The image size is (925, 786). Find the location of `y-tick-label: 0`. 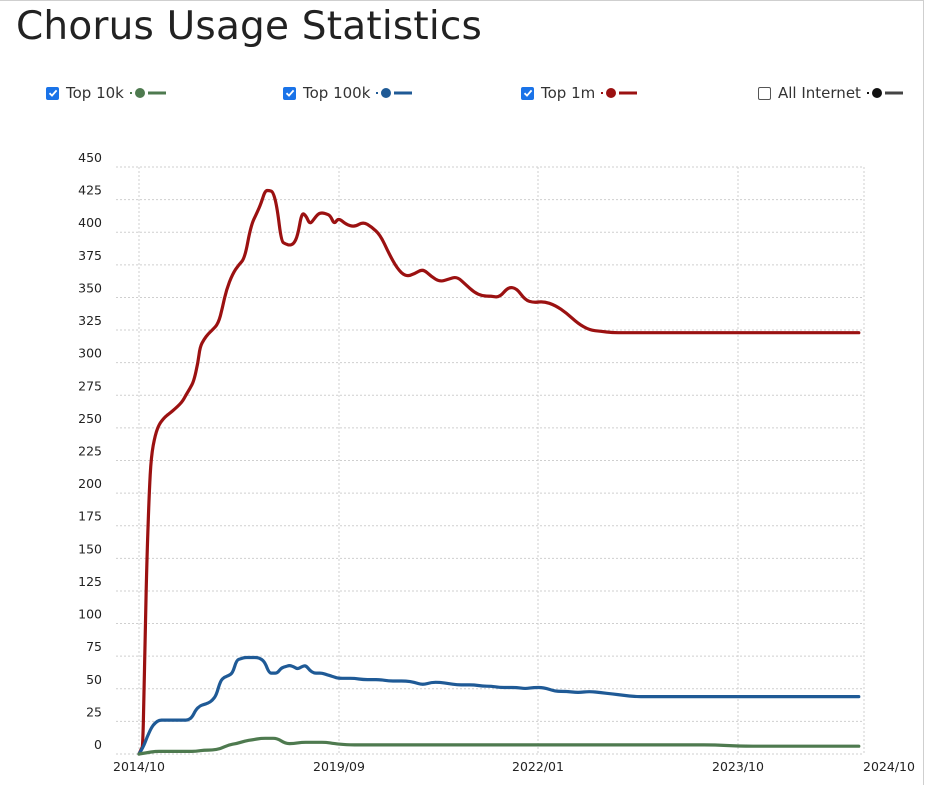

y-tick-label: 0 is located at coordinates (98, 744).